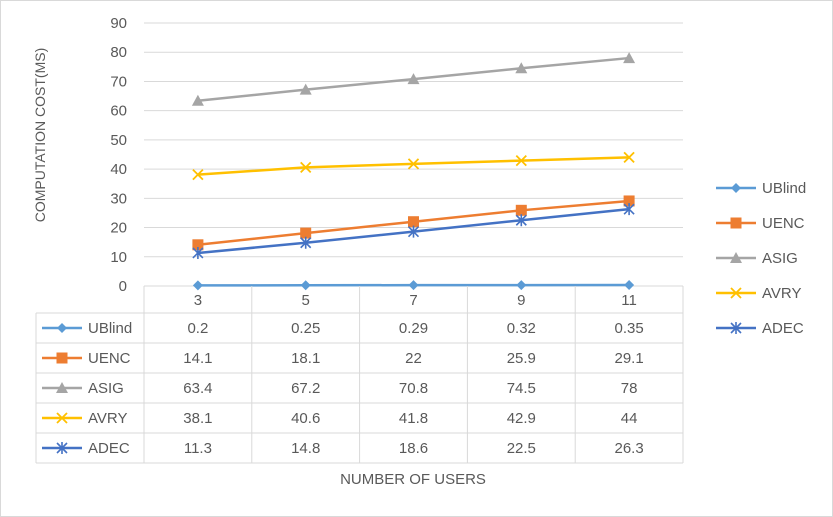 This screenshot has height=517, width=833. What do you see at coordinates (197, 358) in the screenshot?
I see `table-cell: 14.1` at bounding box center [197, 358].